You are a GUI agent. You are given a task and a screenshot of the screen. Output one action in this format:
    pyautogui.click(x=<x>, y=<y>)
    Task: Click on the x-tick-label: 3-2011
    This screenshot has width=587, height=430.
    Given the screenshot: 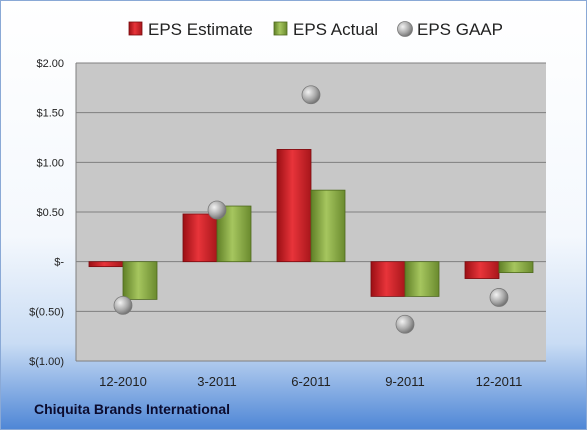 What is the action you would take?
    pyautogui.click(x=217, y=381)
    